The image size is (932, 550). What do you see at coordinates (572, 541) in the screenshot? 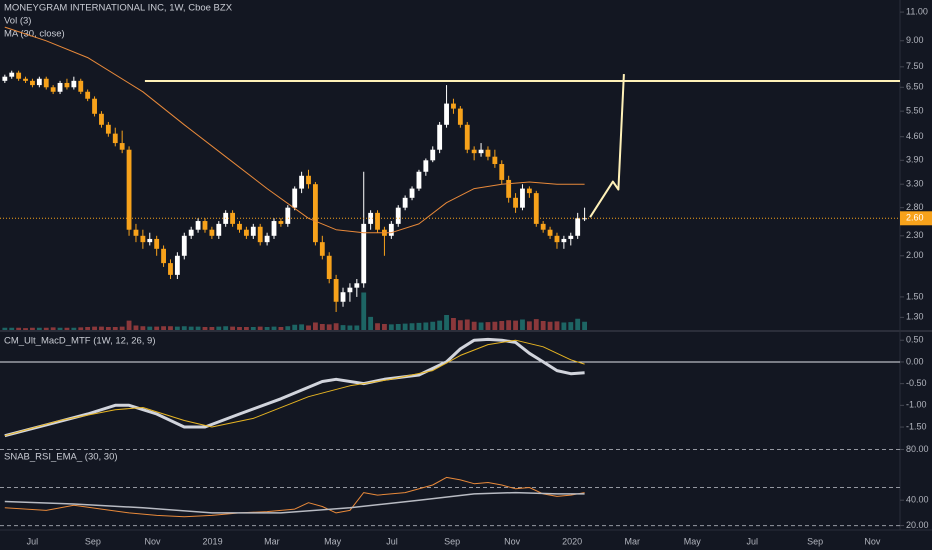
I see `x-tick-label: 2020` at bounding box center [572, 541].